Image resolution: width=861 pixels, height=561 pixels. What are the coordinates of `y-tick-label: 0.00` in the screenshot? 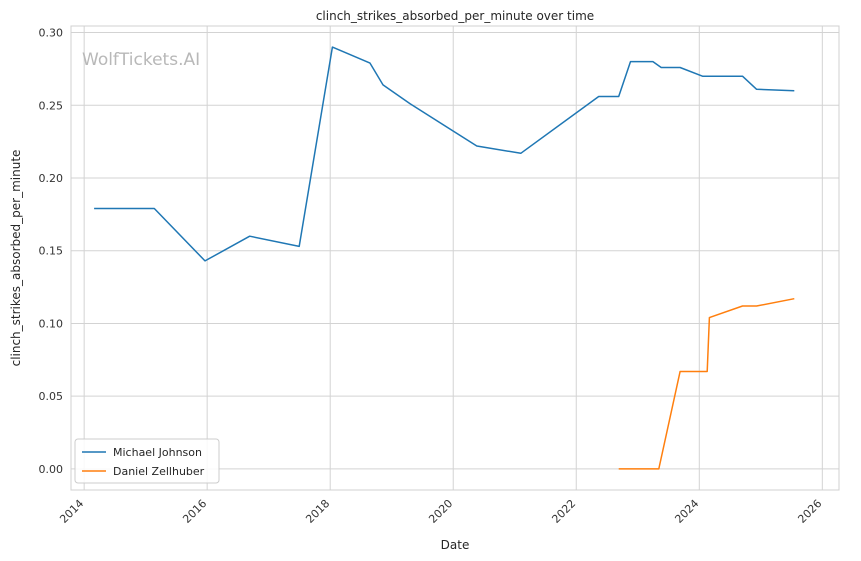 It's located at (51, 469).